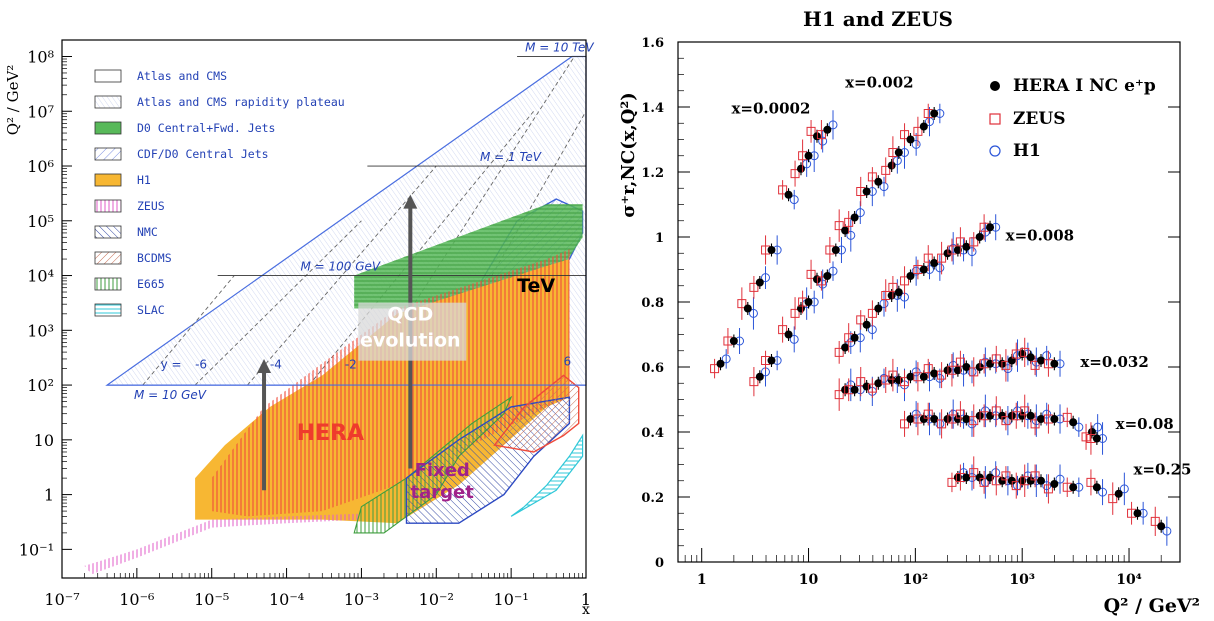  I want to click on zeus-low-q2-region, so click(223, 544).